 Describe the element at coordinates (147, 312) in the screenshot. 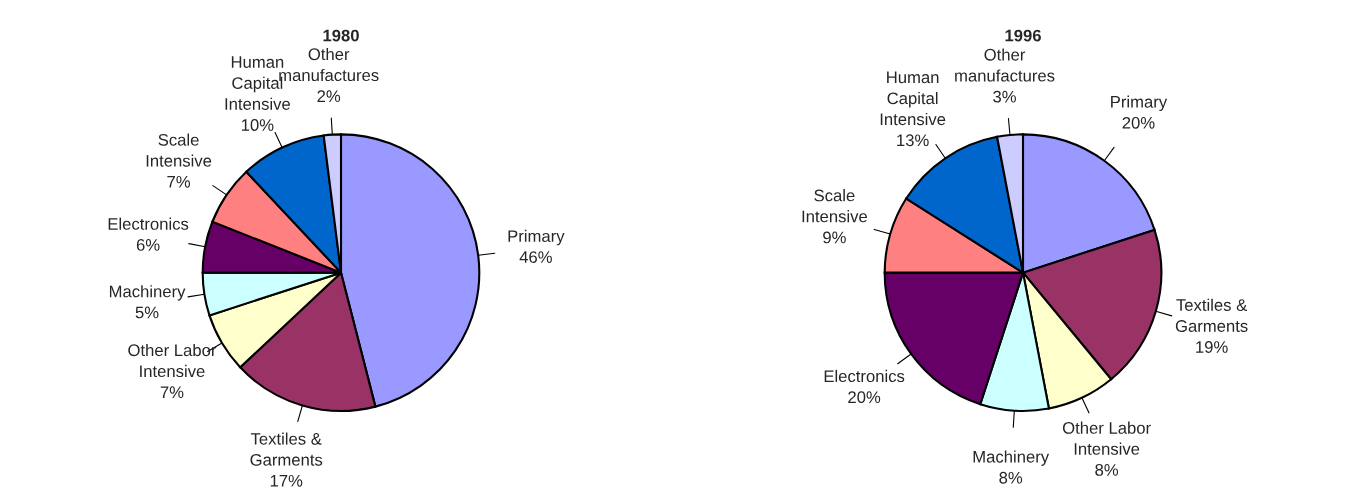

I see `data-label: 5%` at that location.